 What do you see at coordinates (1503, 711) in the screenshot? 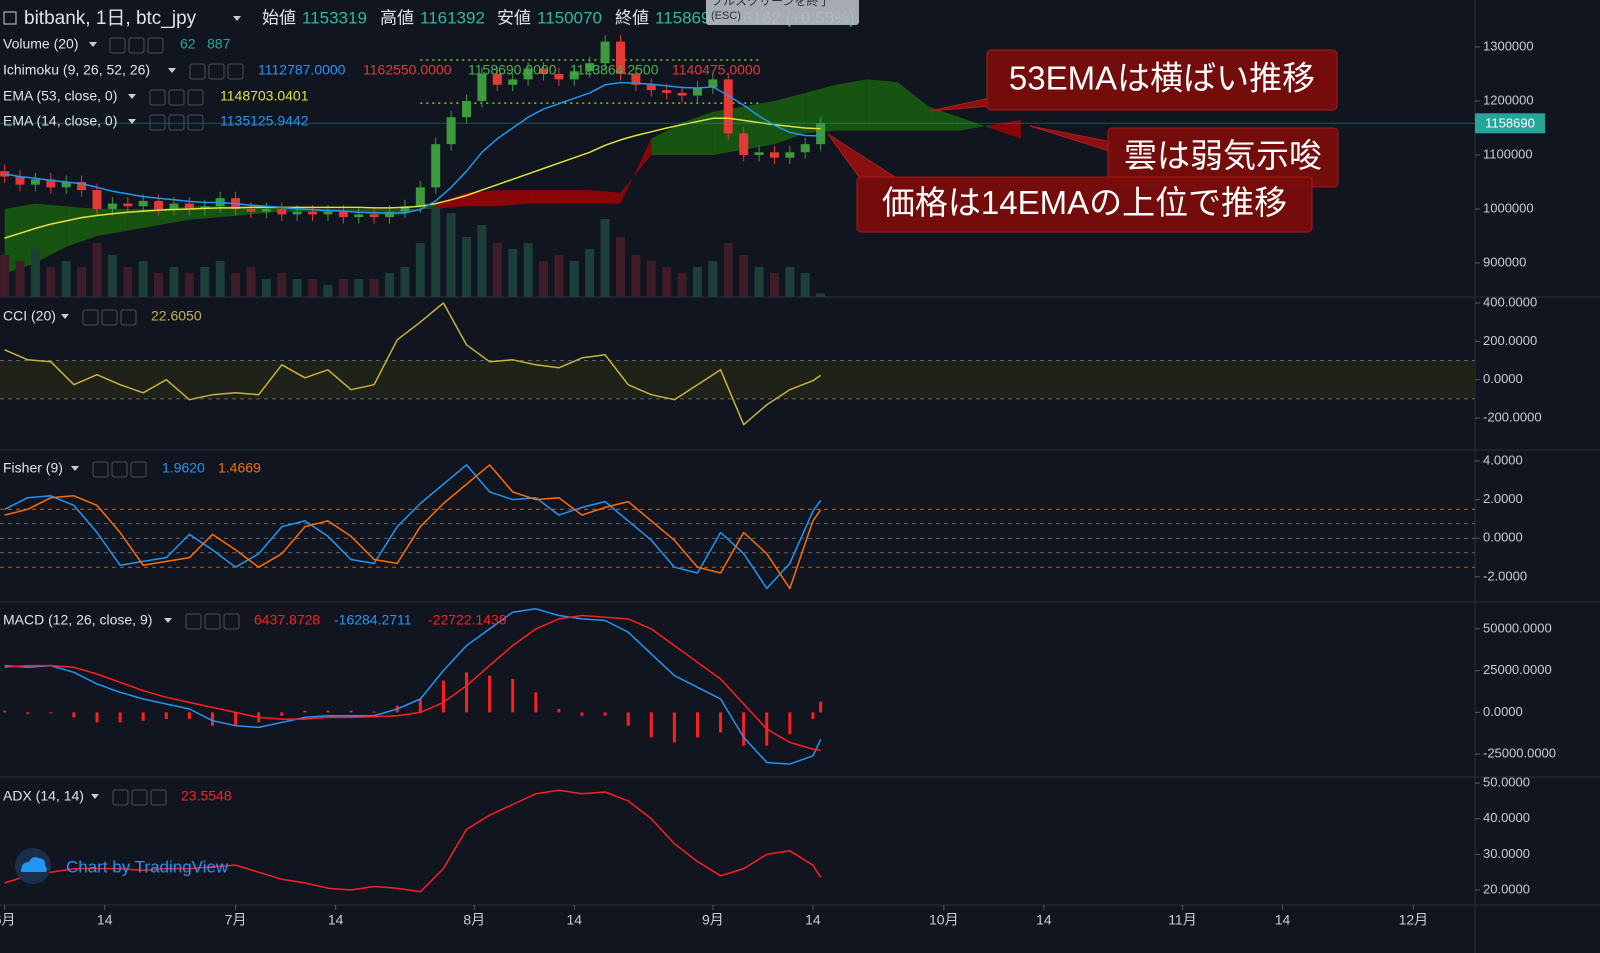
I see `y-tick-label: 0.0000` at bounding box center [1503, 711].